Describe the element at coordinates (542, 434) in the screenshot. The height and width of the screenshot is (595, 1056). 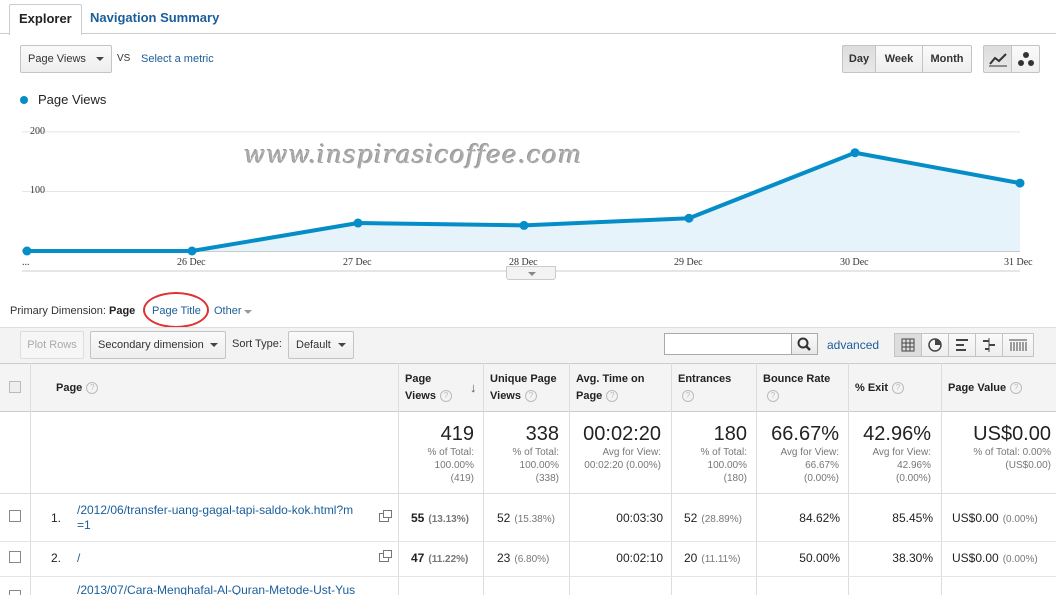
I see `total-unique-page-views: 338` at that location.